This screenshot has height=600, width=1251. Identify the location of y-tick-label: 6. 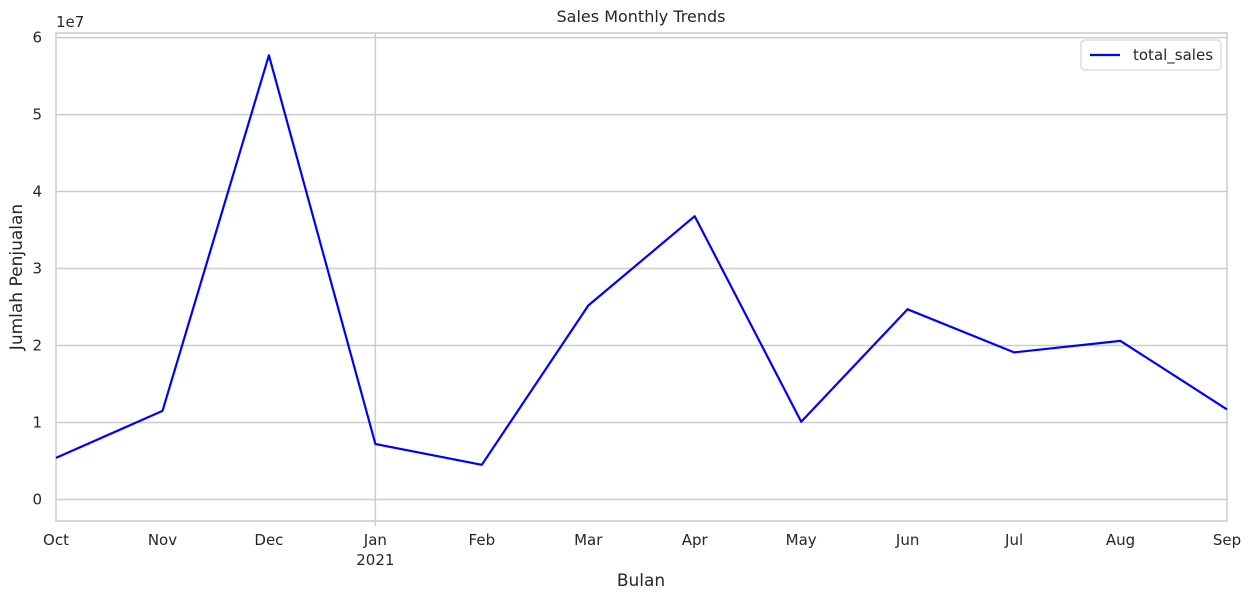
(37, 38).